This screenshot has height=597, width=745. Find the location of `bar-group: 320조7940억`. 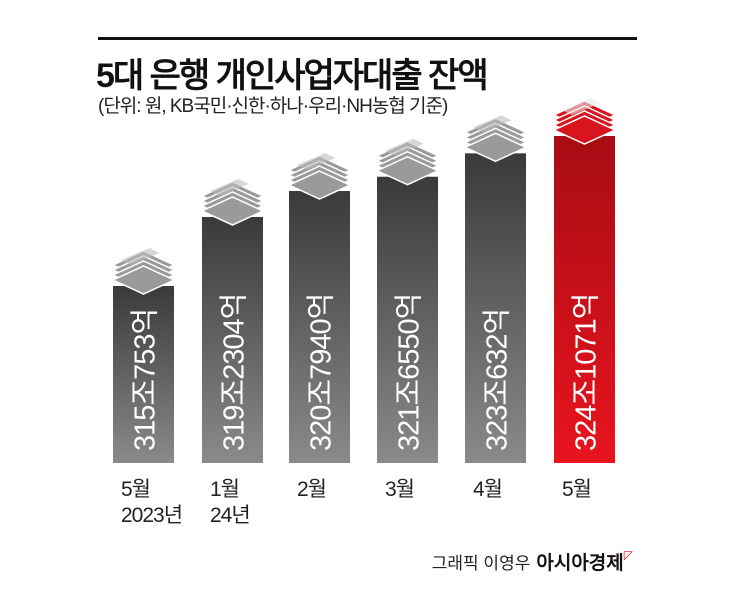

bar-group: 320조7940억 is located at coordinates (319, 308).